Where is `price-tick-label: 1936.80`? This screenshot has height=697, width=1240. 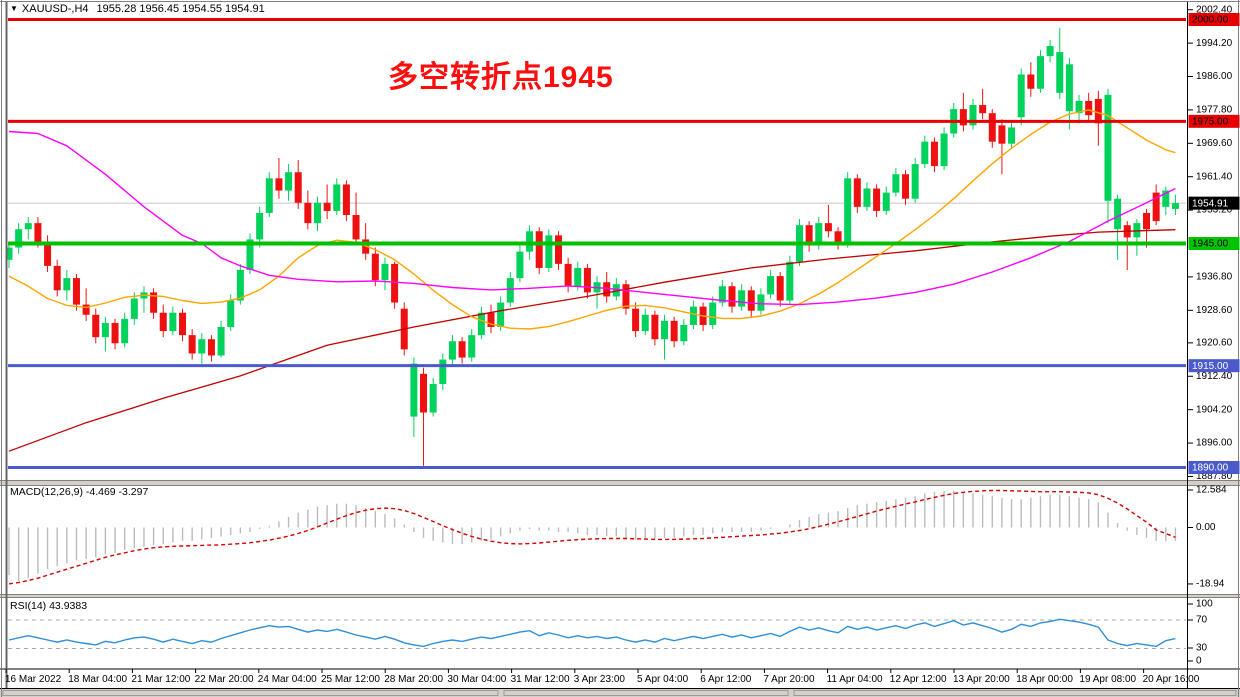
price-tick-label: 1936.80 is located at coordinates (1214, 277).